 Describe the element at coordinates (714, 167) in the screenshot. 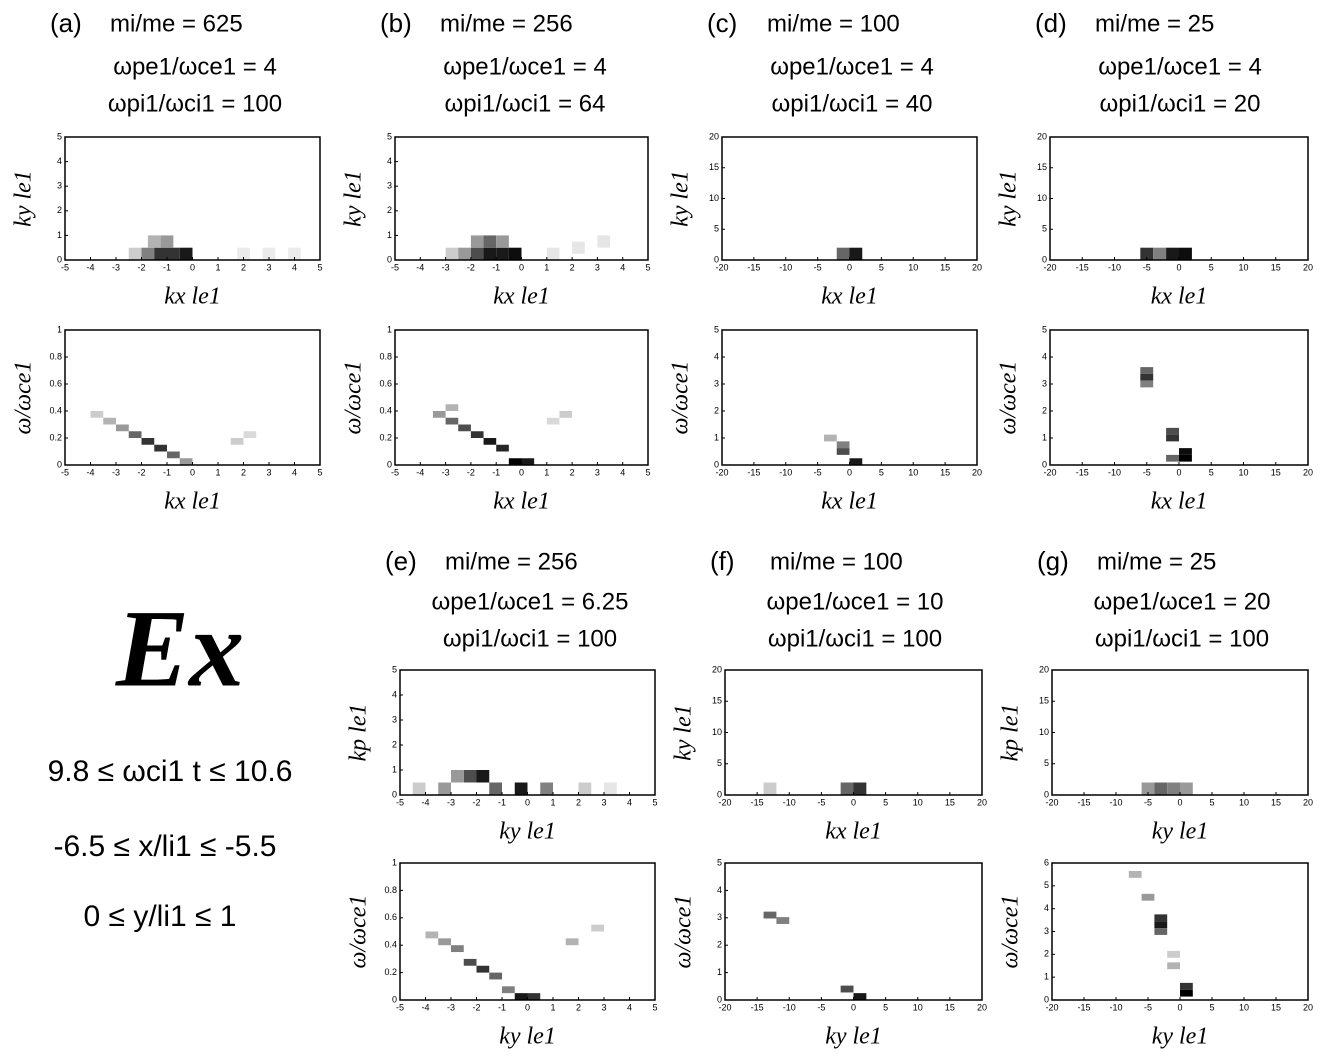

I see `y-tick-label: 15` at that location.